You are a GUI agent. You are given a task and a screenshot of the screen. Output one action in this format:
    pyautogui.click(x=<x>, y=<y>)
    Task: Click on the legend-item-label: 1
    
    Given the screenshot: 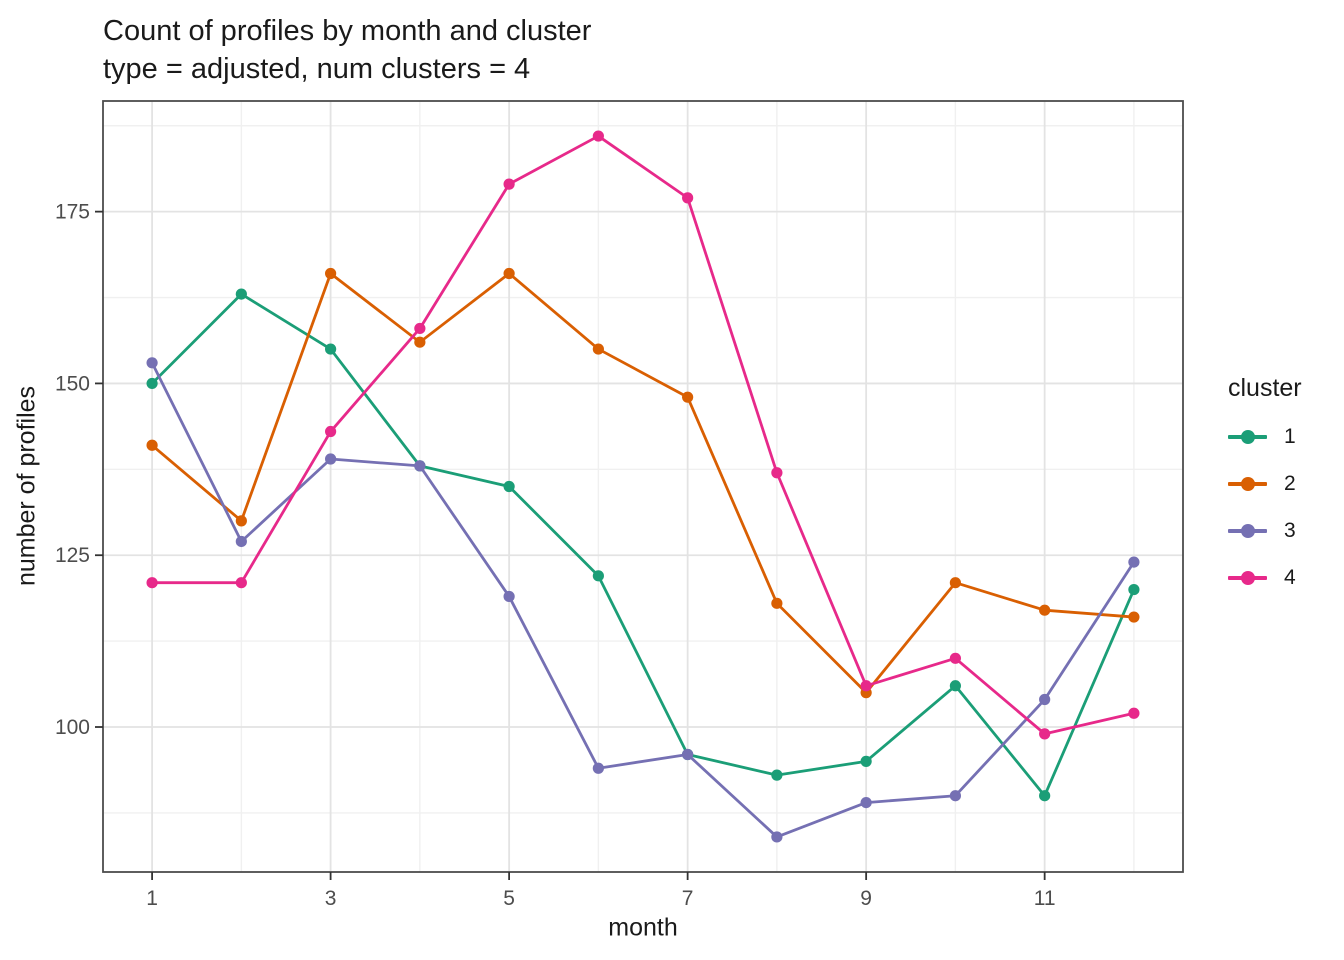 What is the action you would take?
    pyautogui.click(x=1290, y=436)
    